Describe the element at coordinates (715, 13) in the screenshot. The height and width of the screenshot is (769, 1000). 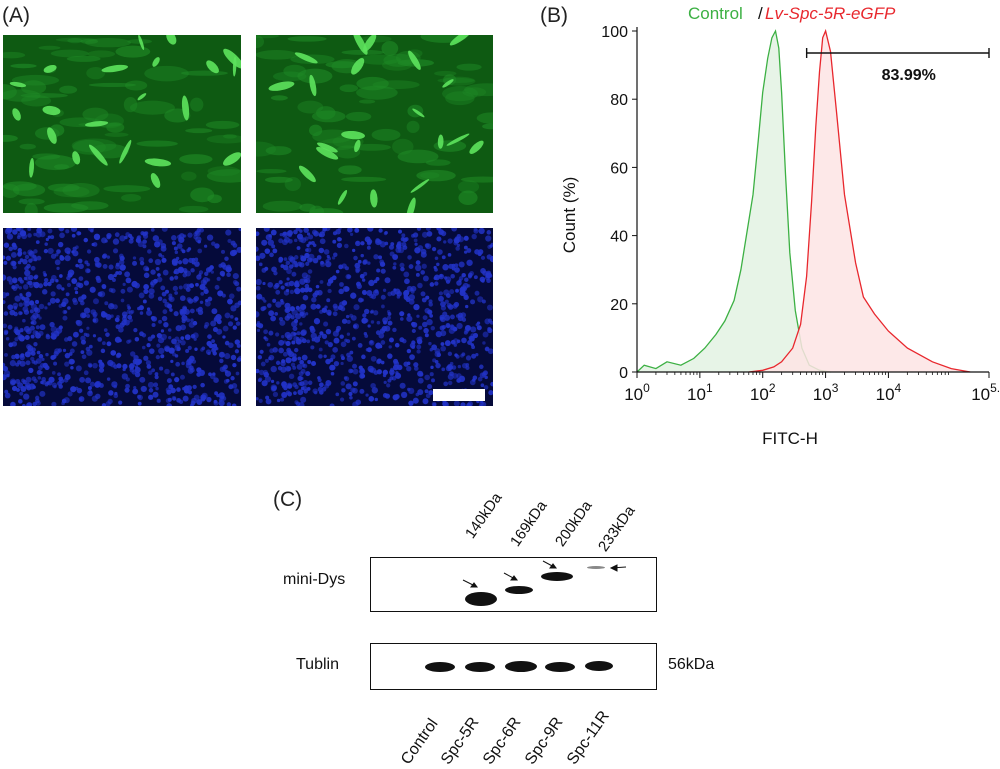
I see `legend-control: Control` at that location.